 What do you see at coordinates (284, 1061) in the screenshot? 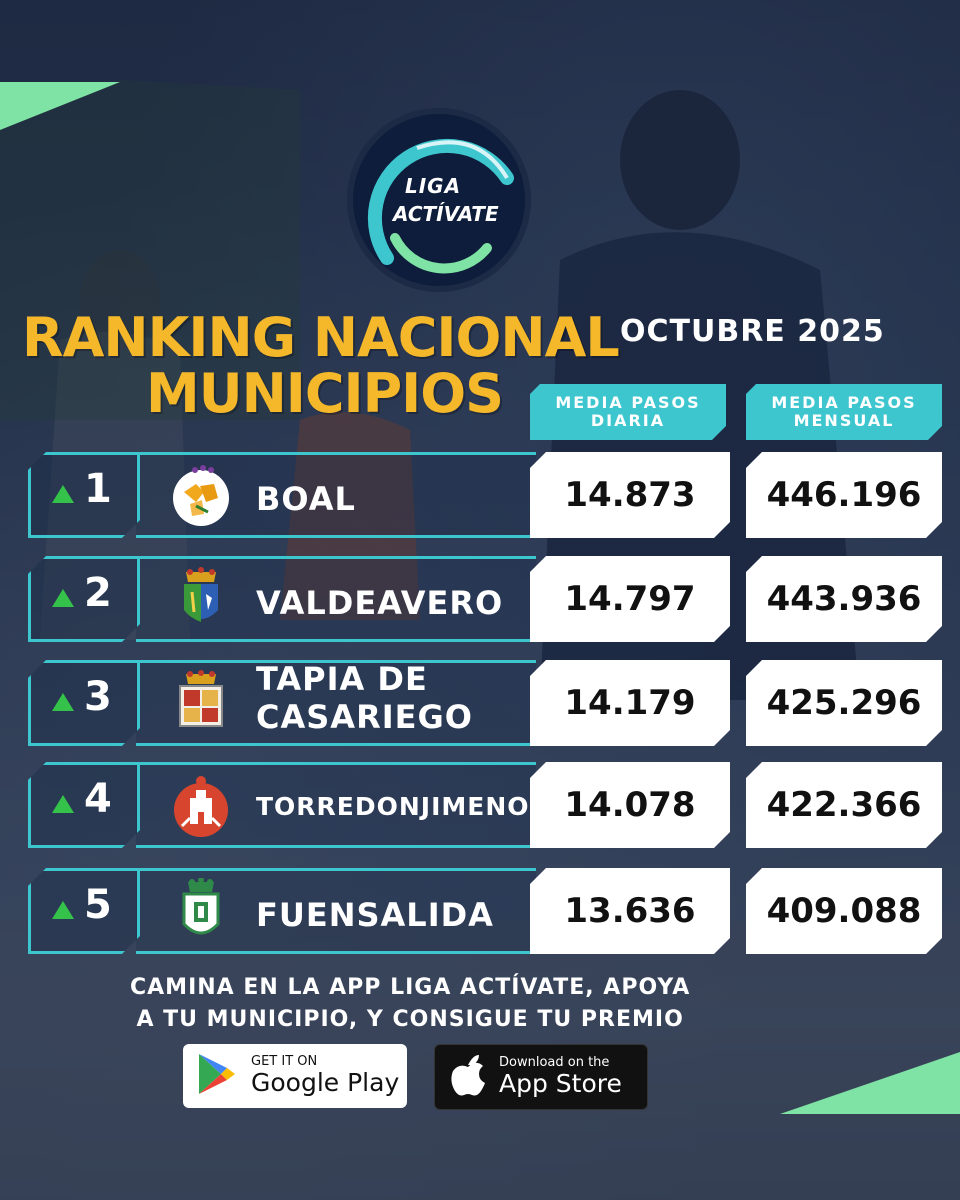
I see `google-play-small-label: GET IT ON` at bounding box center [284, 1061].